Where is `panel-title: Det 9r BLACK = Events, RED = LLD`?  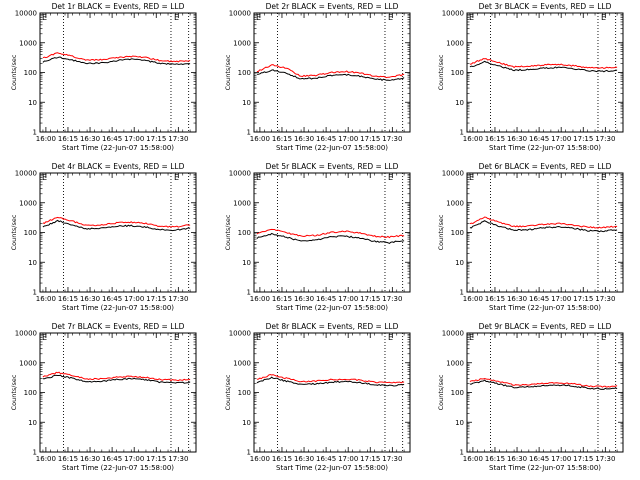 panel-title: Det 9r BLACK = Events, RED = LLD is located at coordinates (545, 326).